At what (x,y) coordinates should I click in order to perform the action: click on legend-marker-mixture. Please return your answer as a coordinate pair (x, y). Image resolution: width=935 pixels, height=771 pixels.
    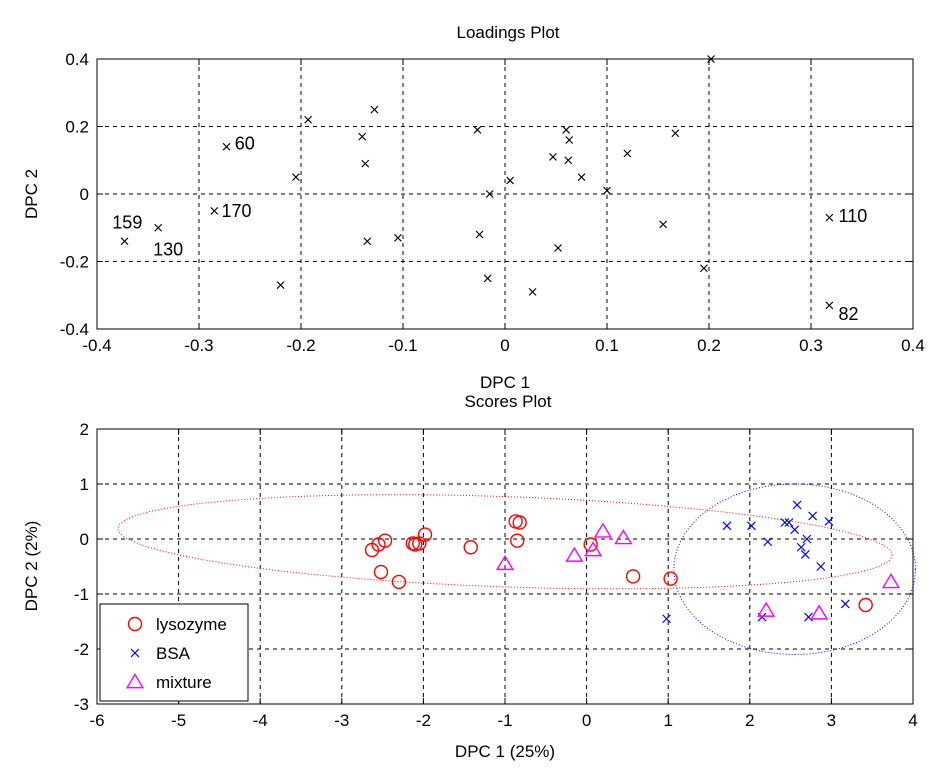
    Looking at the image, I should click on (135, 681).